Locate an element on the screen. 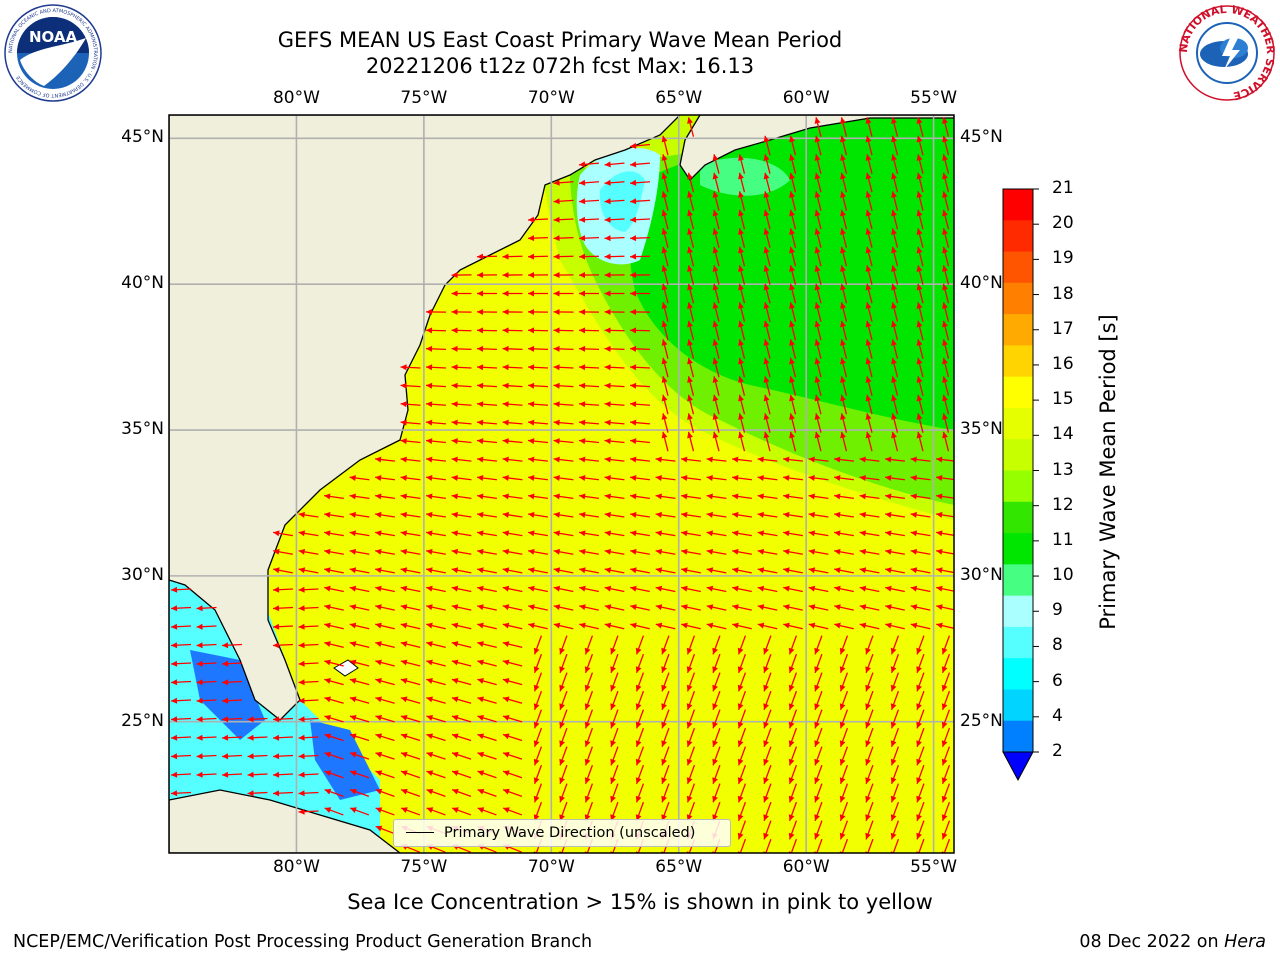 This screenshot has height=960, width=1280. lat-label-right: 30°N is located at coordinates (981, 574).